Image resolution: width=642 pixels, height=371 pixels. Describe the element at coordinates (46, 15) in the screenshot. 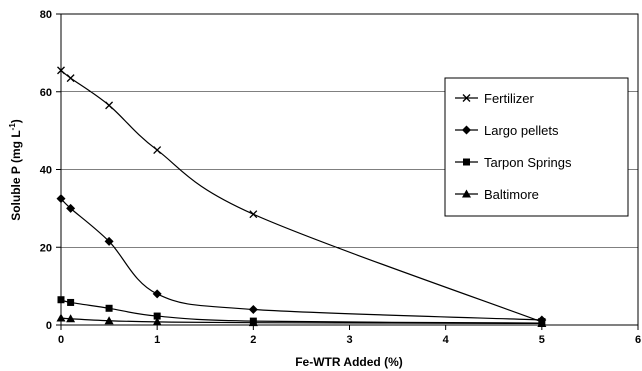

I see `y-tick-label: 80` at that location.